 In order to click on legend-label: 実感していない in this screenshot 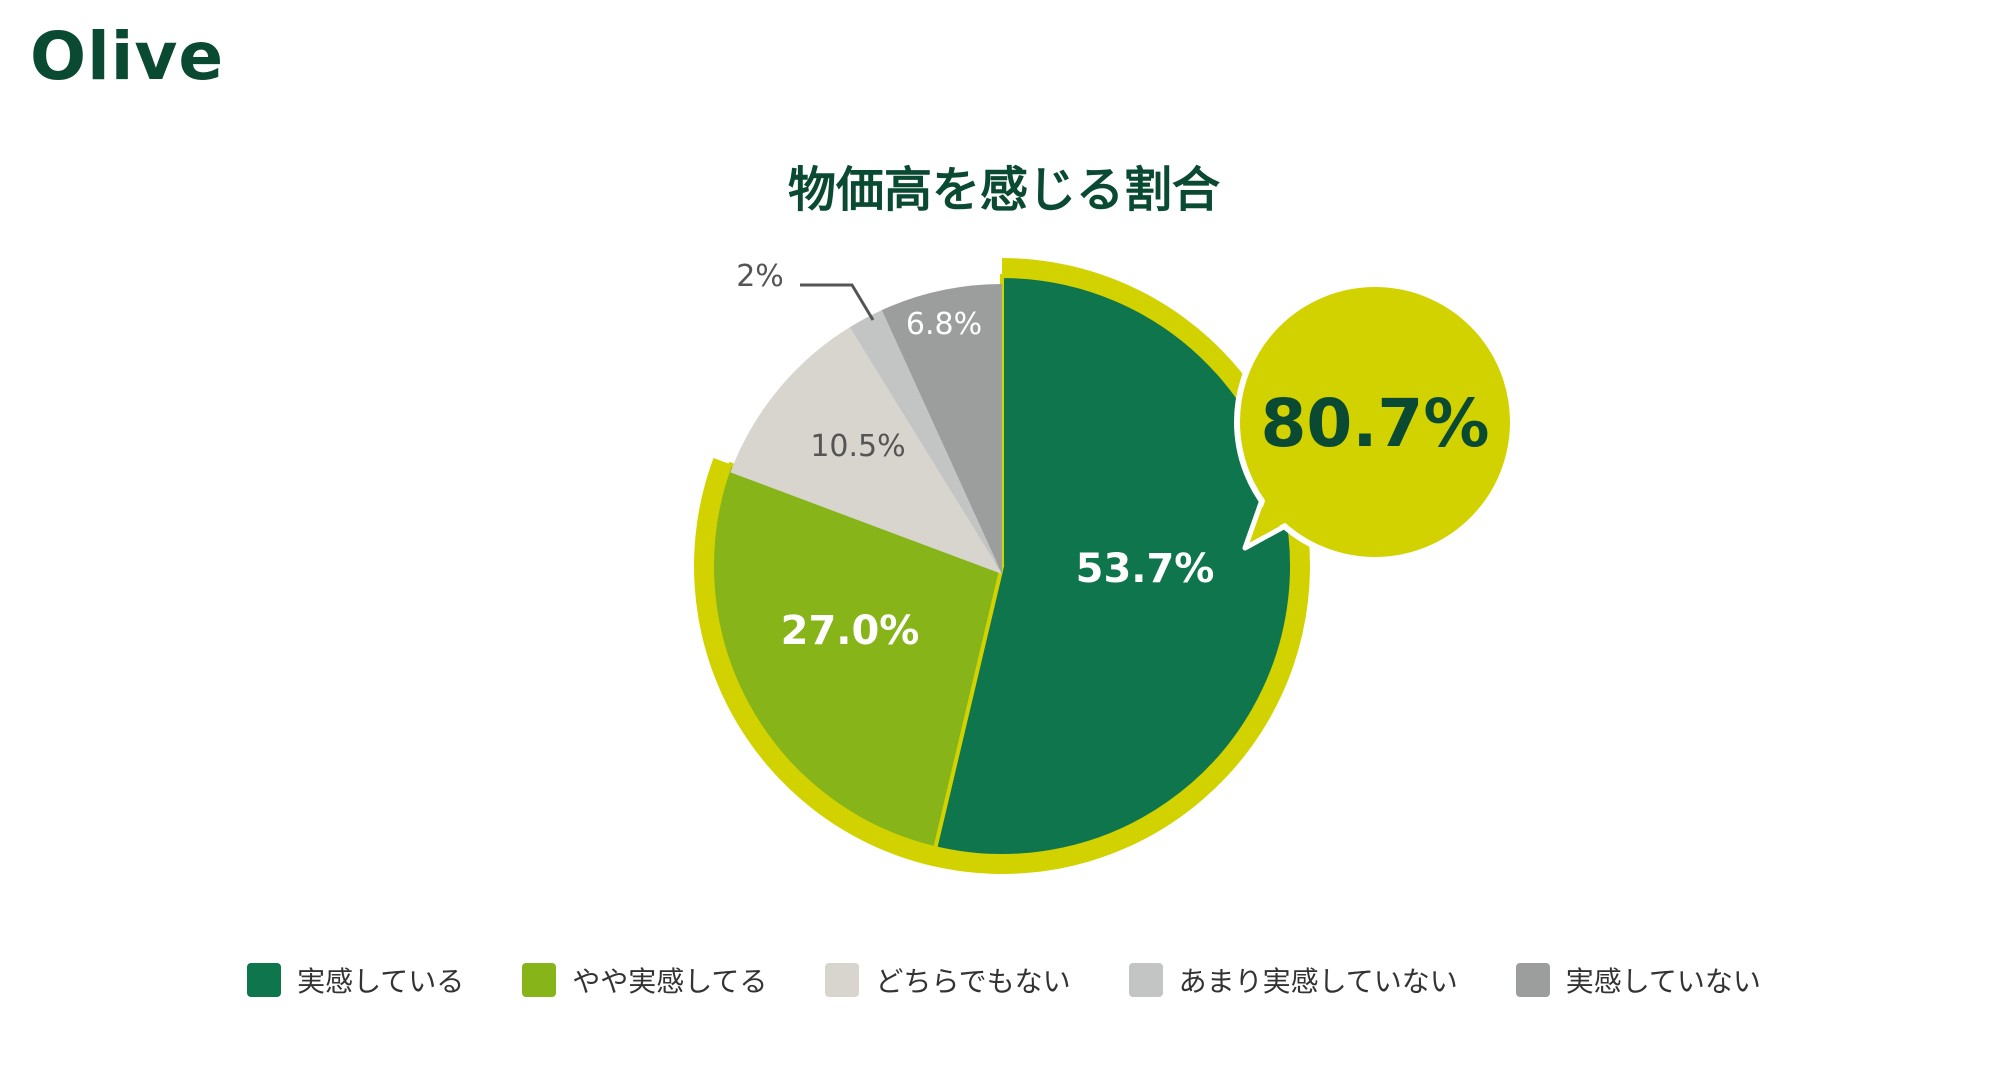, I will do `click(1663, 981)`.